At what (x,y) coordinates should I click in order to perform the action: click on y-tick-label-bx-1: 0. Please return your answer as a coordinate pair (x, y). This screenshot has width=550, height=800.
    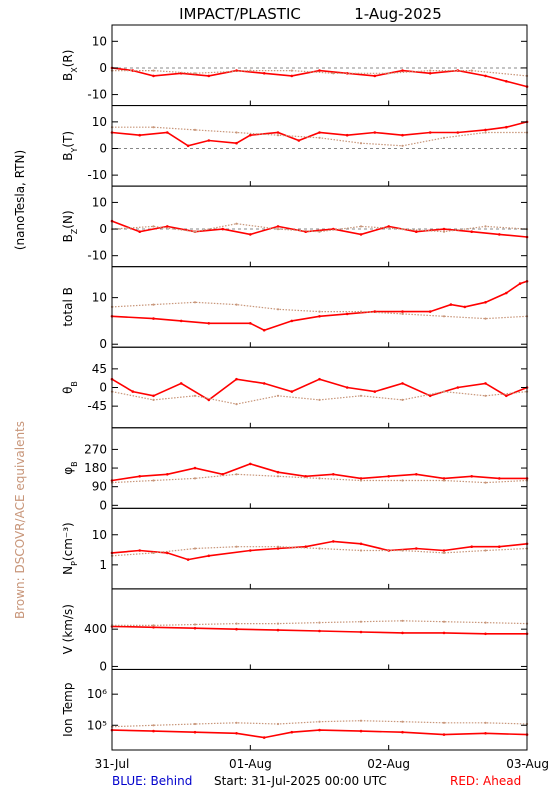
    Looking at the image, I should click on (103, 68).